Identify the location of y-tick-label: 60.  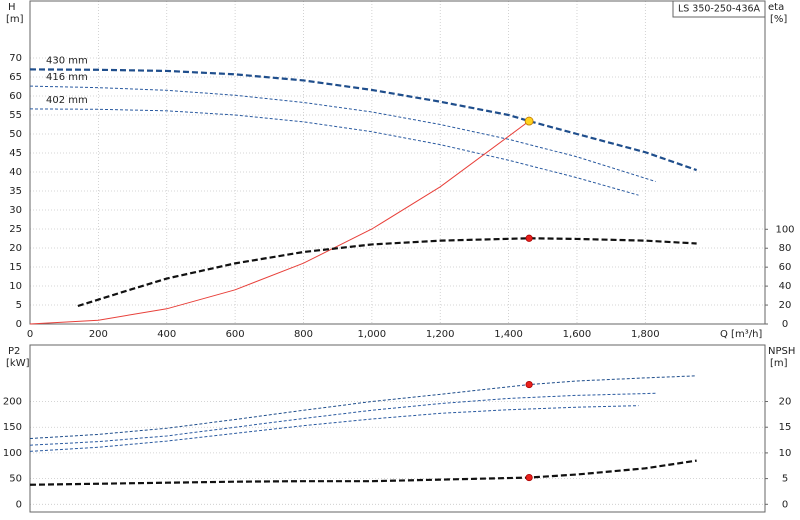
(15, 96).